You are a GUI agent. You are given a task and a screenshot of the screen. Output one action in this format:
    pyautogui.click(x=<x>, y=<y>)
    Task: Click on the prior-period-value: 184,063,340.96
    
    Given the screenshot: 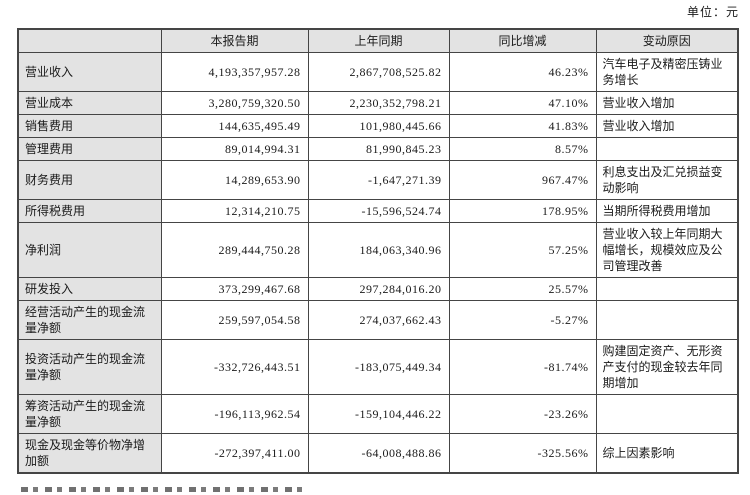 What is the action you would take?
    pyautogui.click(x=378, y=250)
    